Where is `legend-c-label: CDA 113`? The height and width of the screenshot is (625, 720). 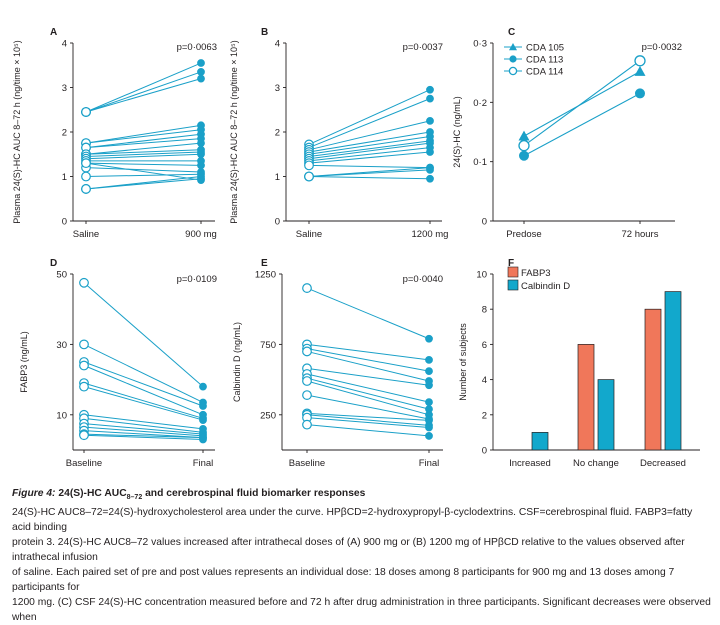
legend-c-label: CDA 113 is located at coordinates (544, 60).